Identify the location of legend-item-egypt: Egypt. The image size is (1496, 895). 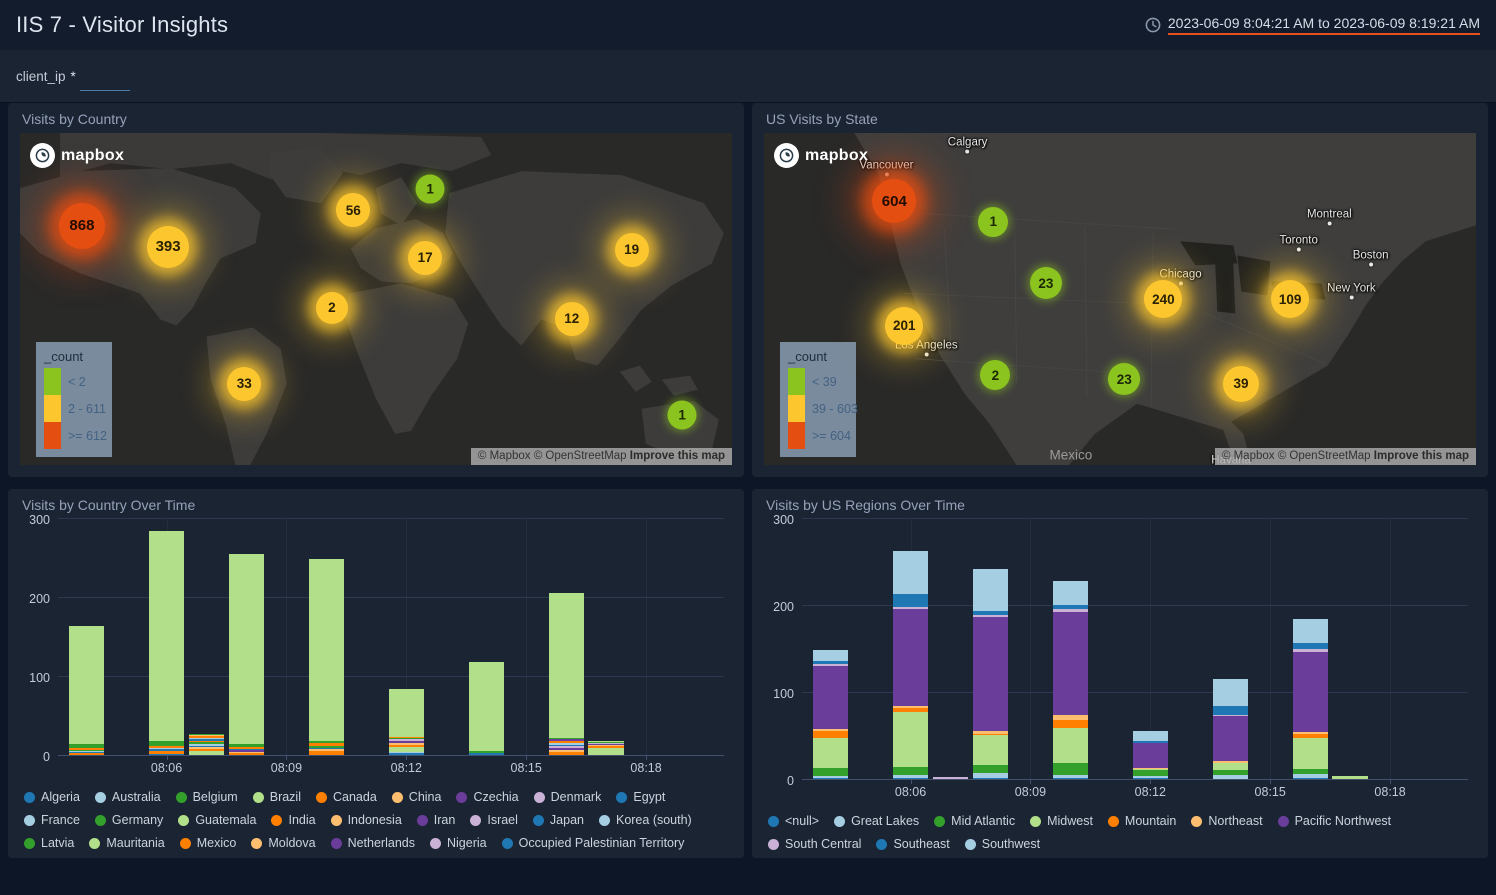
(640, 797).